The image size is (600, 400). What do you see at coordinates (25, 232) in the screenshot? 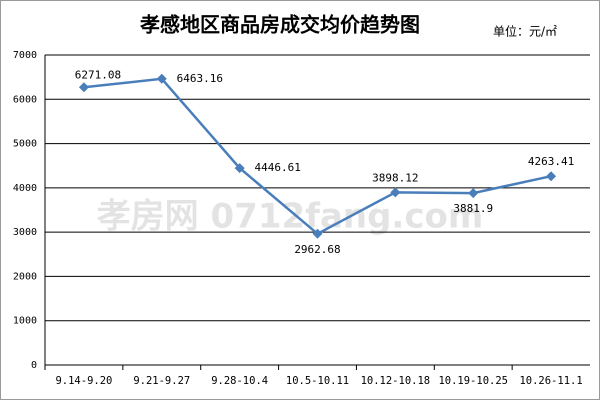
I see `y-tick-label: 3000` at bounding box center [25, 232].